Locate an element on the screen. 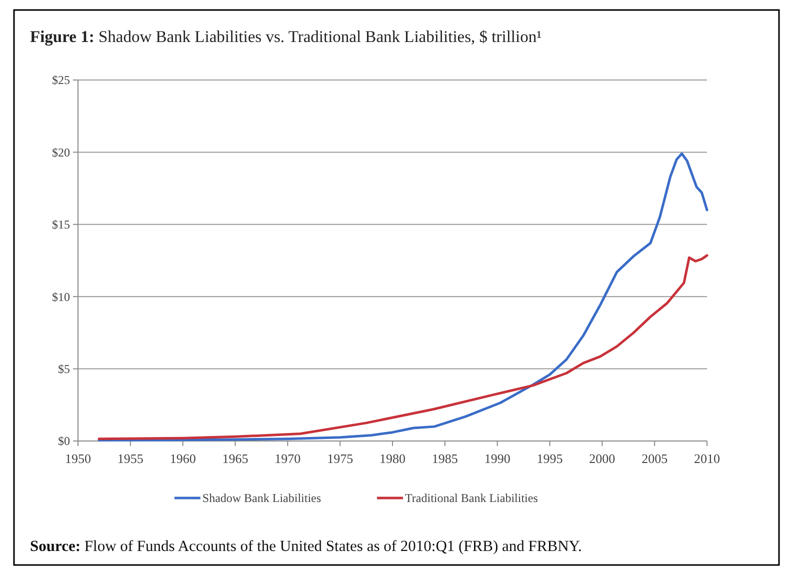 The image size is (785, 567). x-tick-label: 1950 is located at coordinates (78, 458).